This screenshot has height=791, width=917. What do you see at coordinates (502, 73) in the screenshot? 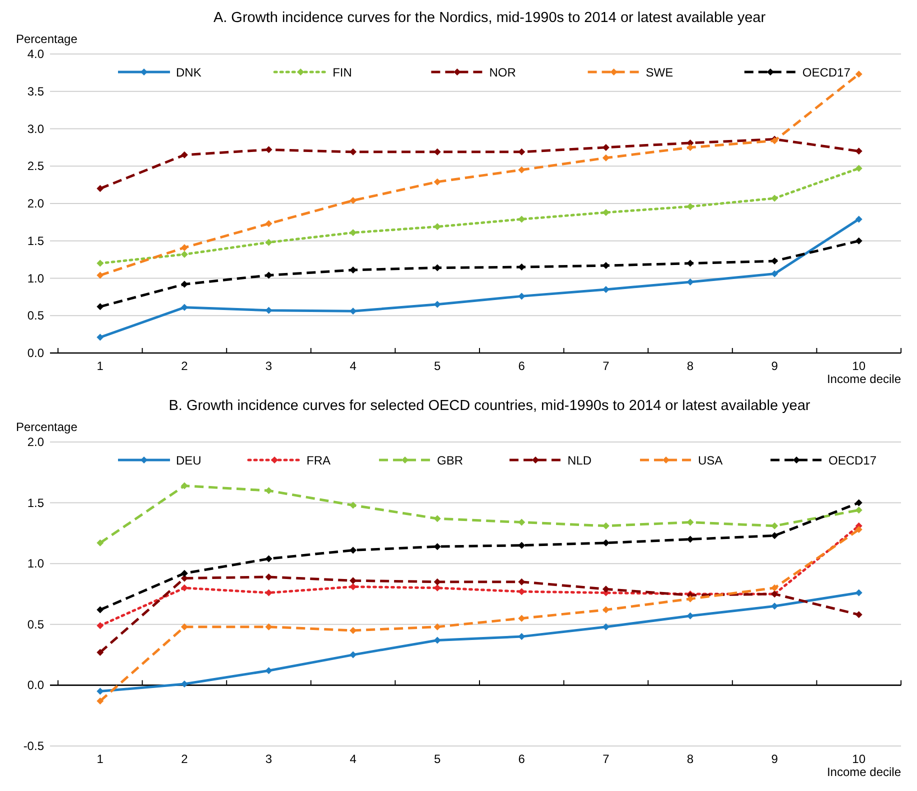
I see `legend-label: NOR` at bounding box center [502, 73].